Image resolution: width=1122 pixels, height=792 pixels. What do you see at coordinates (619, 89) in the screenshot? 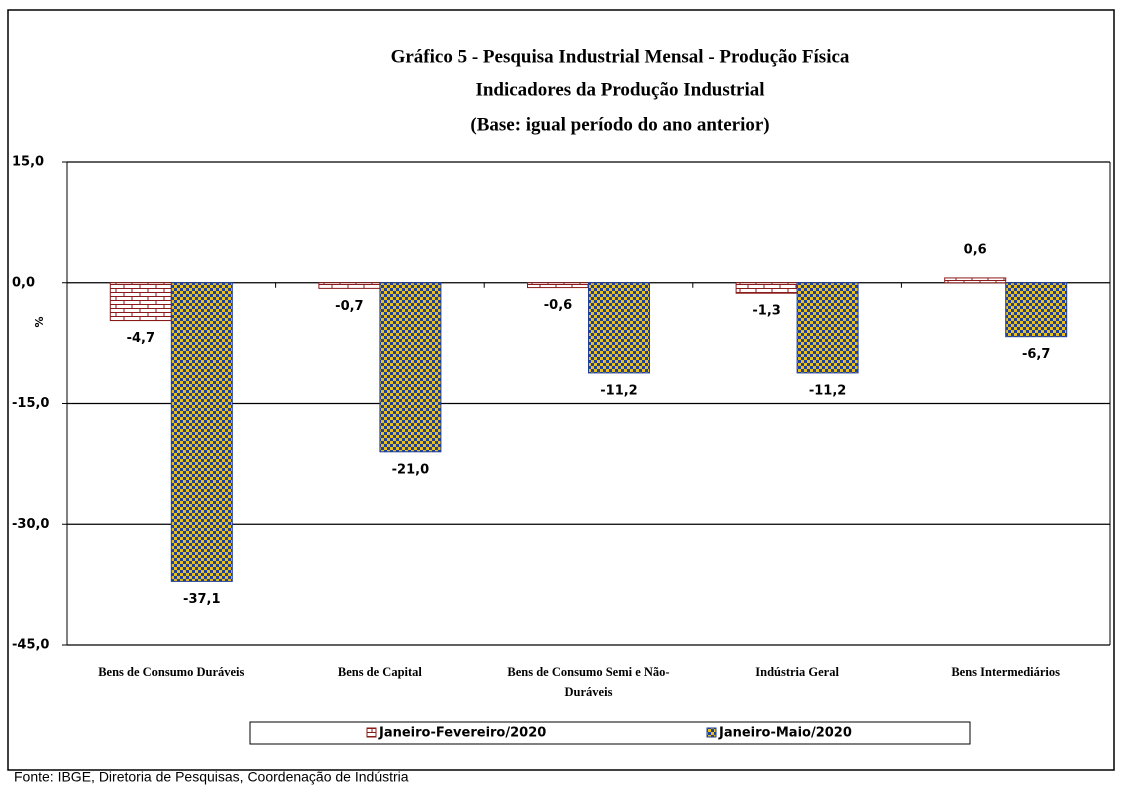
I see `chart-subtitle: Indicadores da Produção Industrial` at bounding box center [619, 89].